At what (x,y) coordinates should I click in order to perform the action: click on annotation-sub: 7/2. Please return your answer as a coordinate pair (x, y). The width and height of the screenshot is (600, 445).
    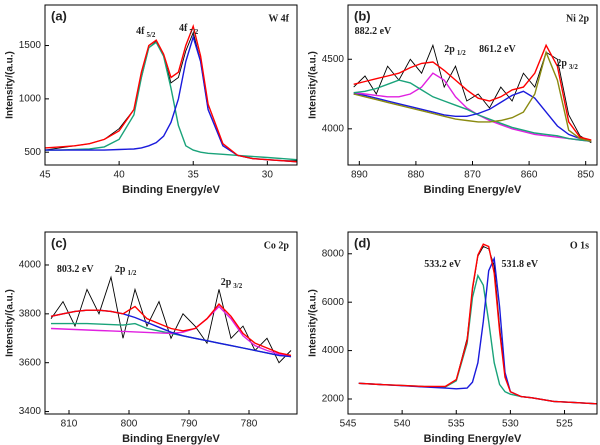
    Looking at the image, I should click on (193, 32).